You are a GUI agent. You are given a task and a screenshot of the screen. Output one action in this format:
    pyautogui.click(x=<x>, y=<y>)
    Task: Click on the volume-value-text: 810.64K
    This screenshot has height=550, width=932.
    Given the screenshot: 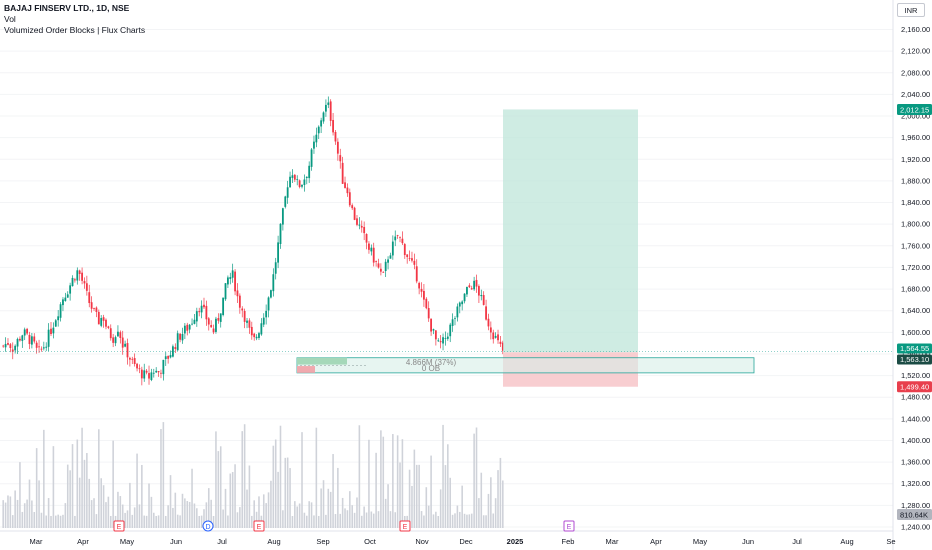 What is the action you would take?
    pyautogui.click(x=914, y=515)
    